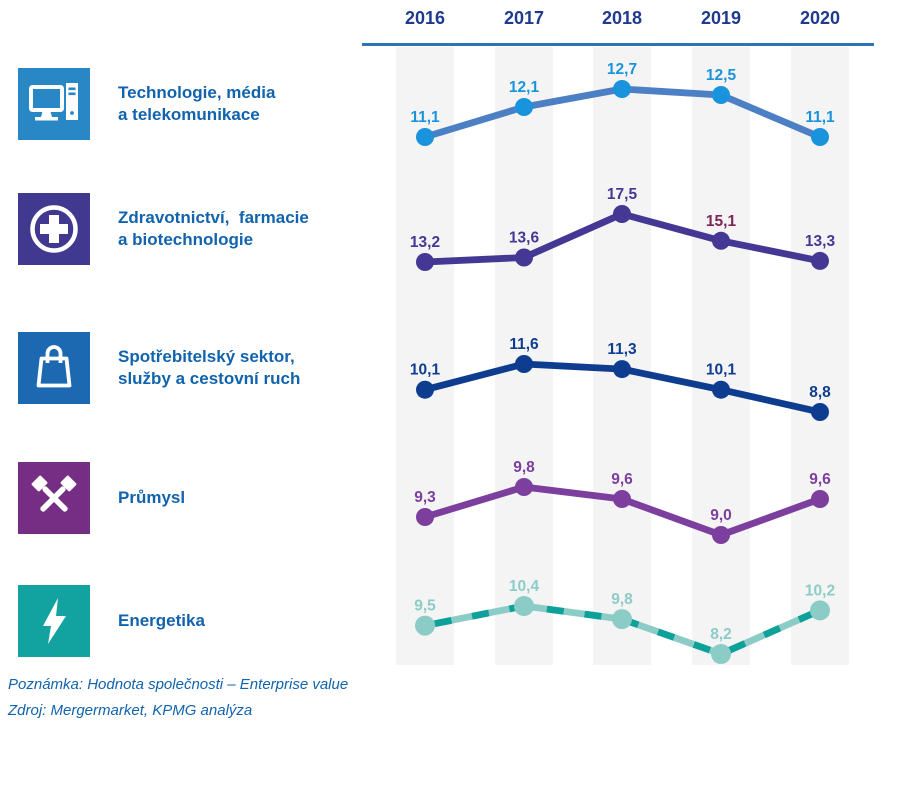 The height and width of the screenshot is (798, 899). Describe the element at coordinates (524, 87) in the screenshot. I see `data-point-label: 12,1` at that location.